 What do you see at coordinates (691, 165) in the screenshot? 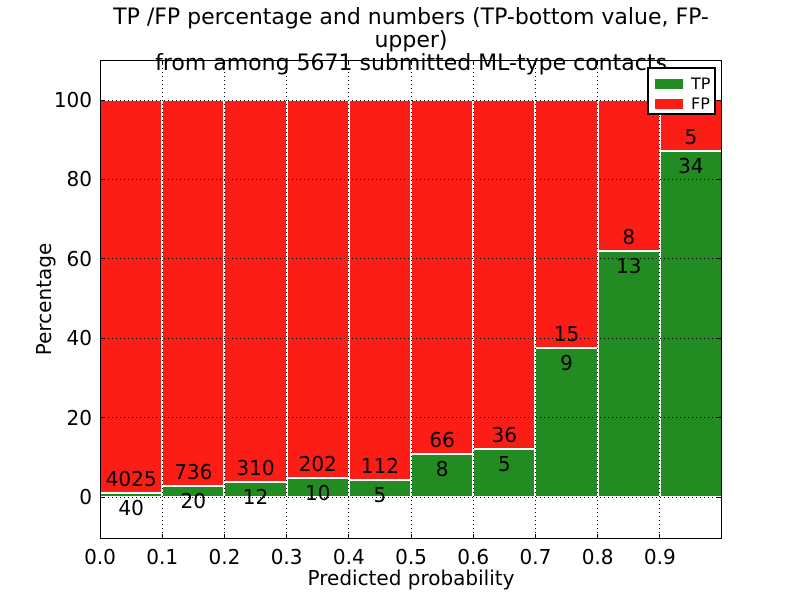
I see `tp-count-label: 34` at bounding box center [691, 165].